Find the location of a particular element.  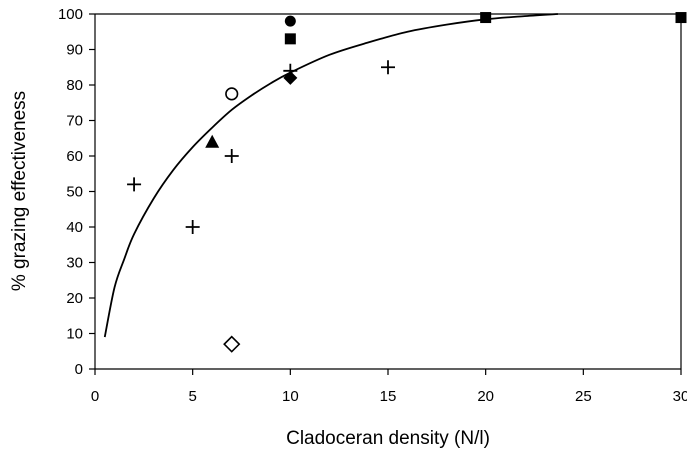

filled-triangle-point is located at coordinates (212, 141).